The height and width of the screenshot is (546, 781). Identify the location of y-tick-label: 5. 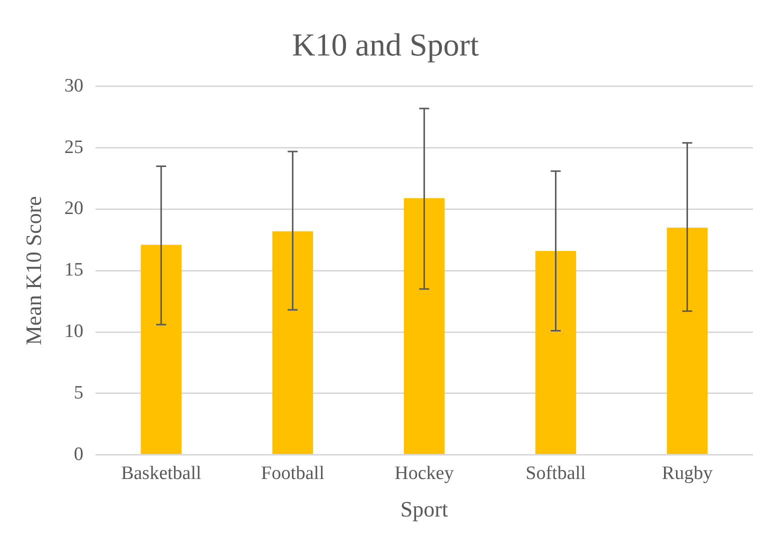
(79, 393).